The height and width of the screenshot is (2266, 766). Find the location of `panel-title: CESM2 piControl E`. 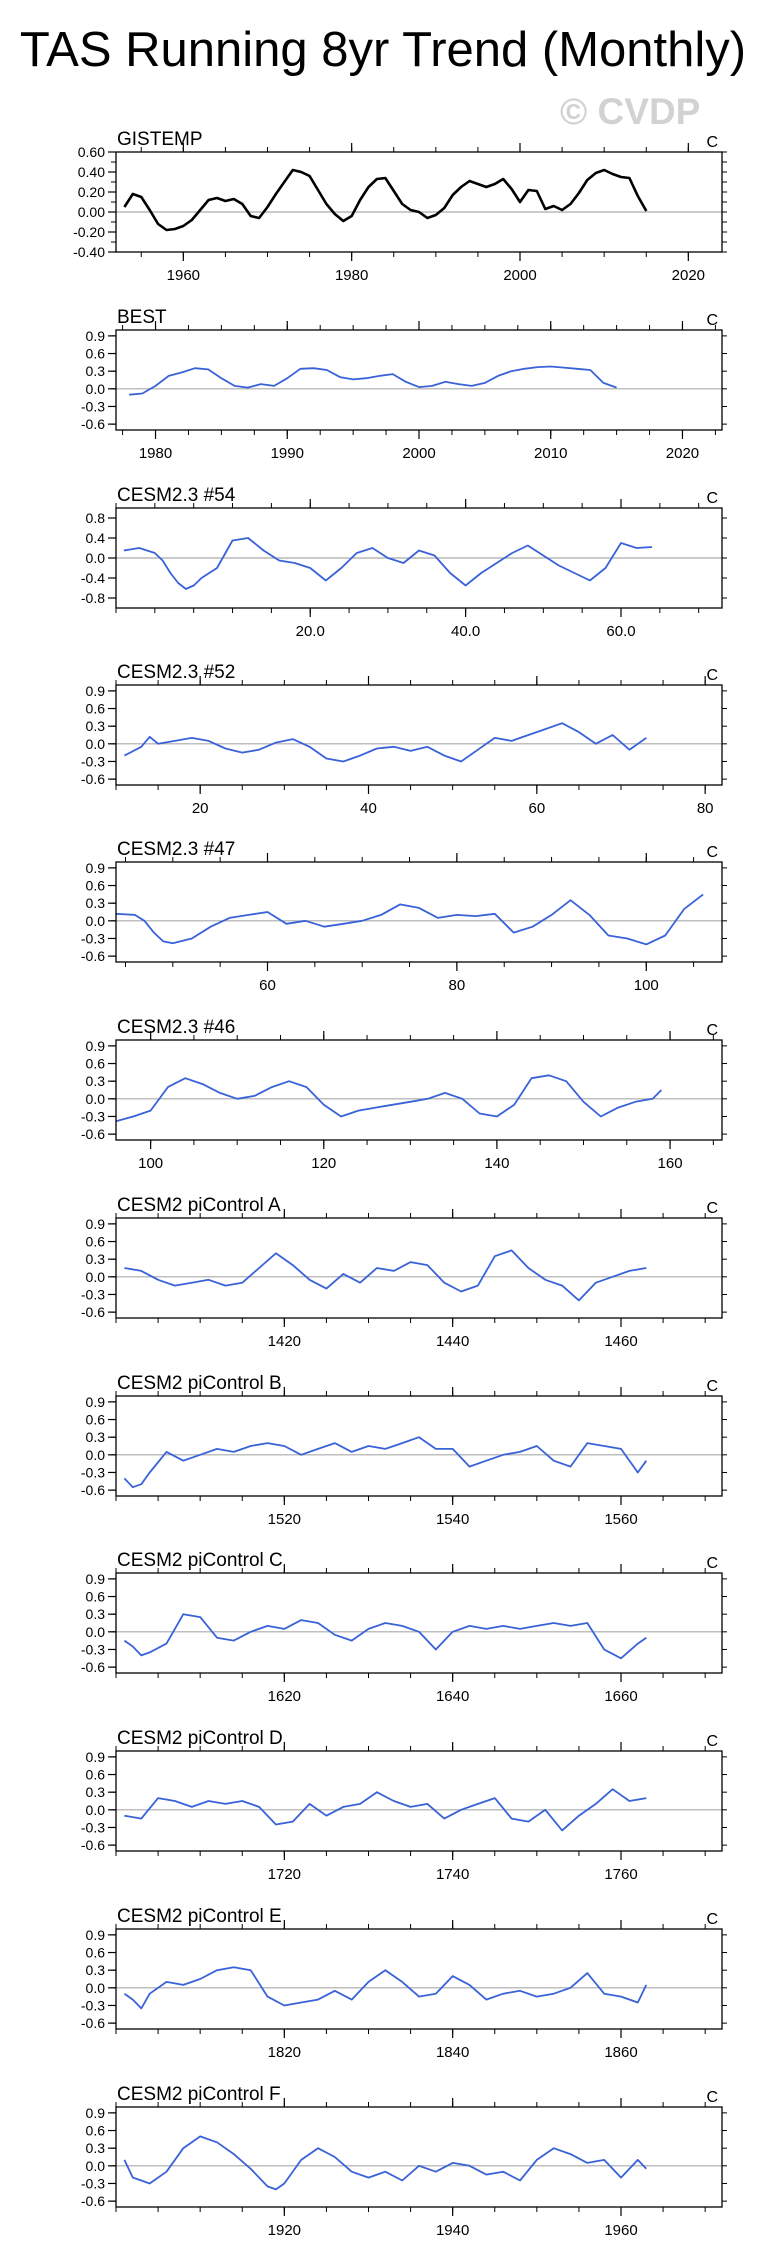

panel-title: CESM2 piControl E is located at coordinates (199, 1916).